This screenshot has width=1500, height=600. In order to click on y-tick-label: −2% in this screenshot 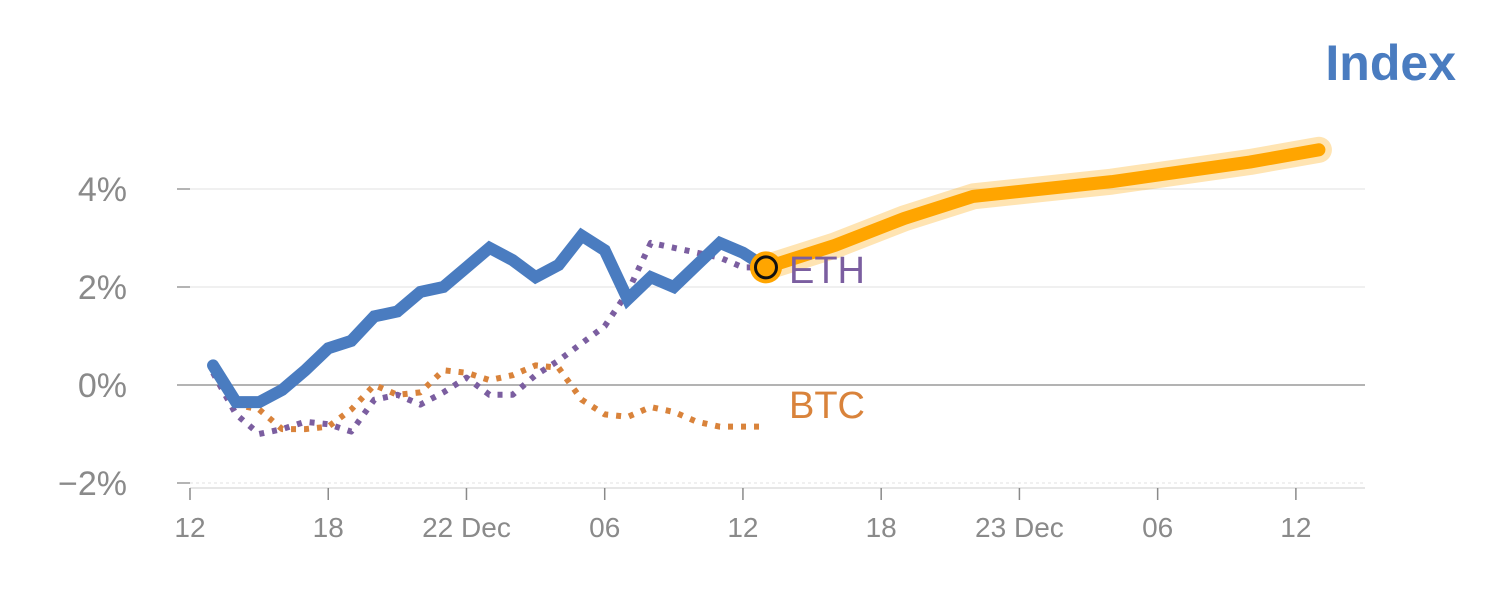, I will do `click(92, 484)`.